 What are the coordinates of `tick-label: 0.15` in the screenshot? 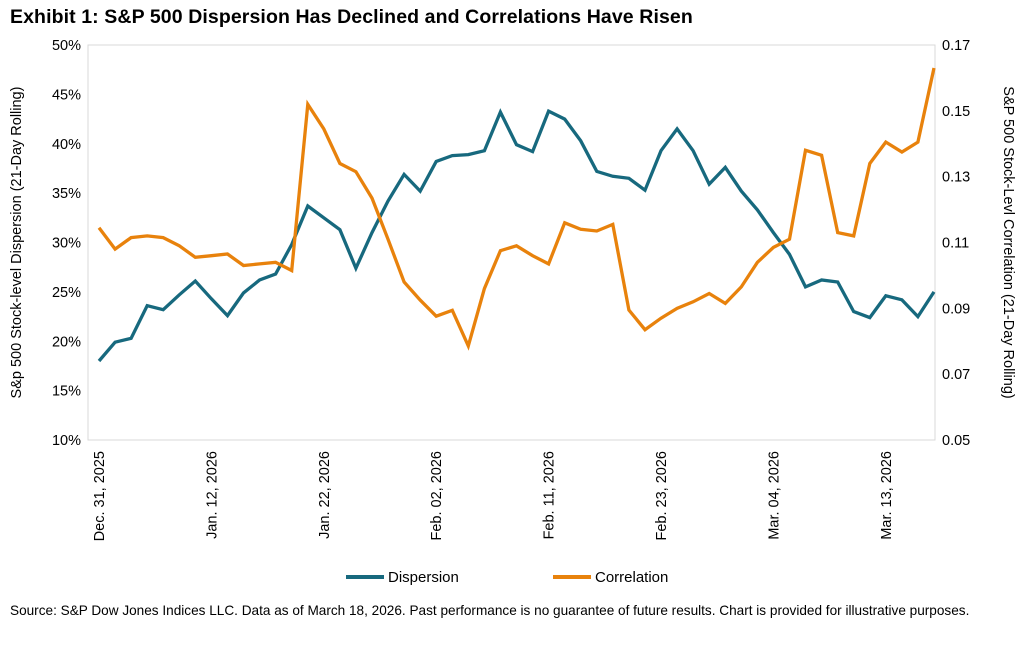 It's located at (956, 112).